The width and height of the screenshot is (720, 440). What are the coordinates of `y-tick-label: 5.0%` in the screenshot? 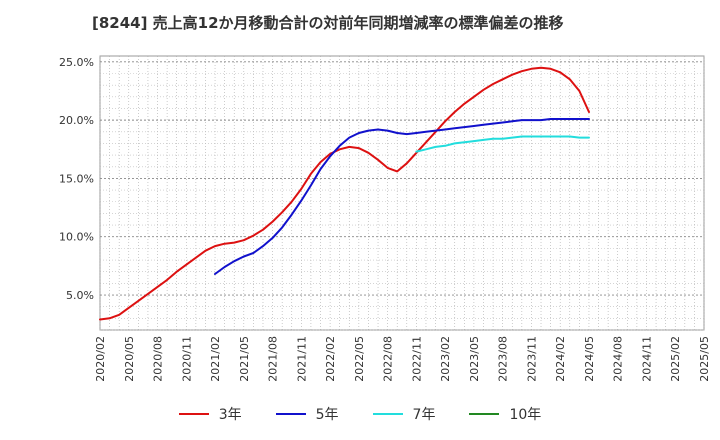 It's located at (80, 295).